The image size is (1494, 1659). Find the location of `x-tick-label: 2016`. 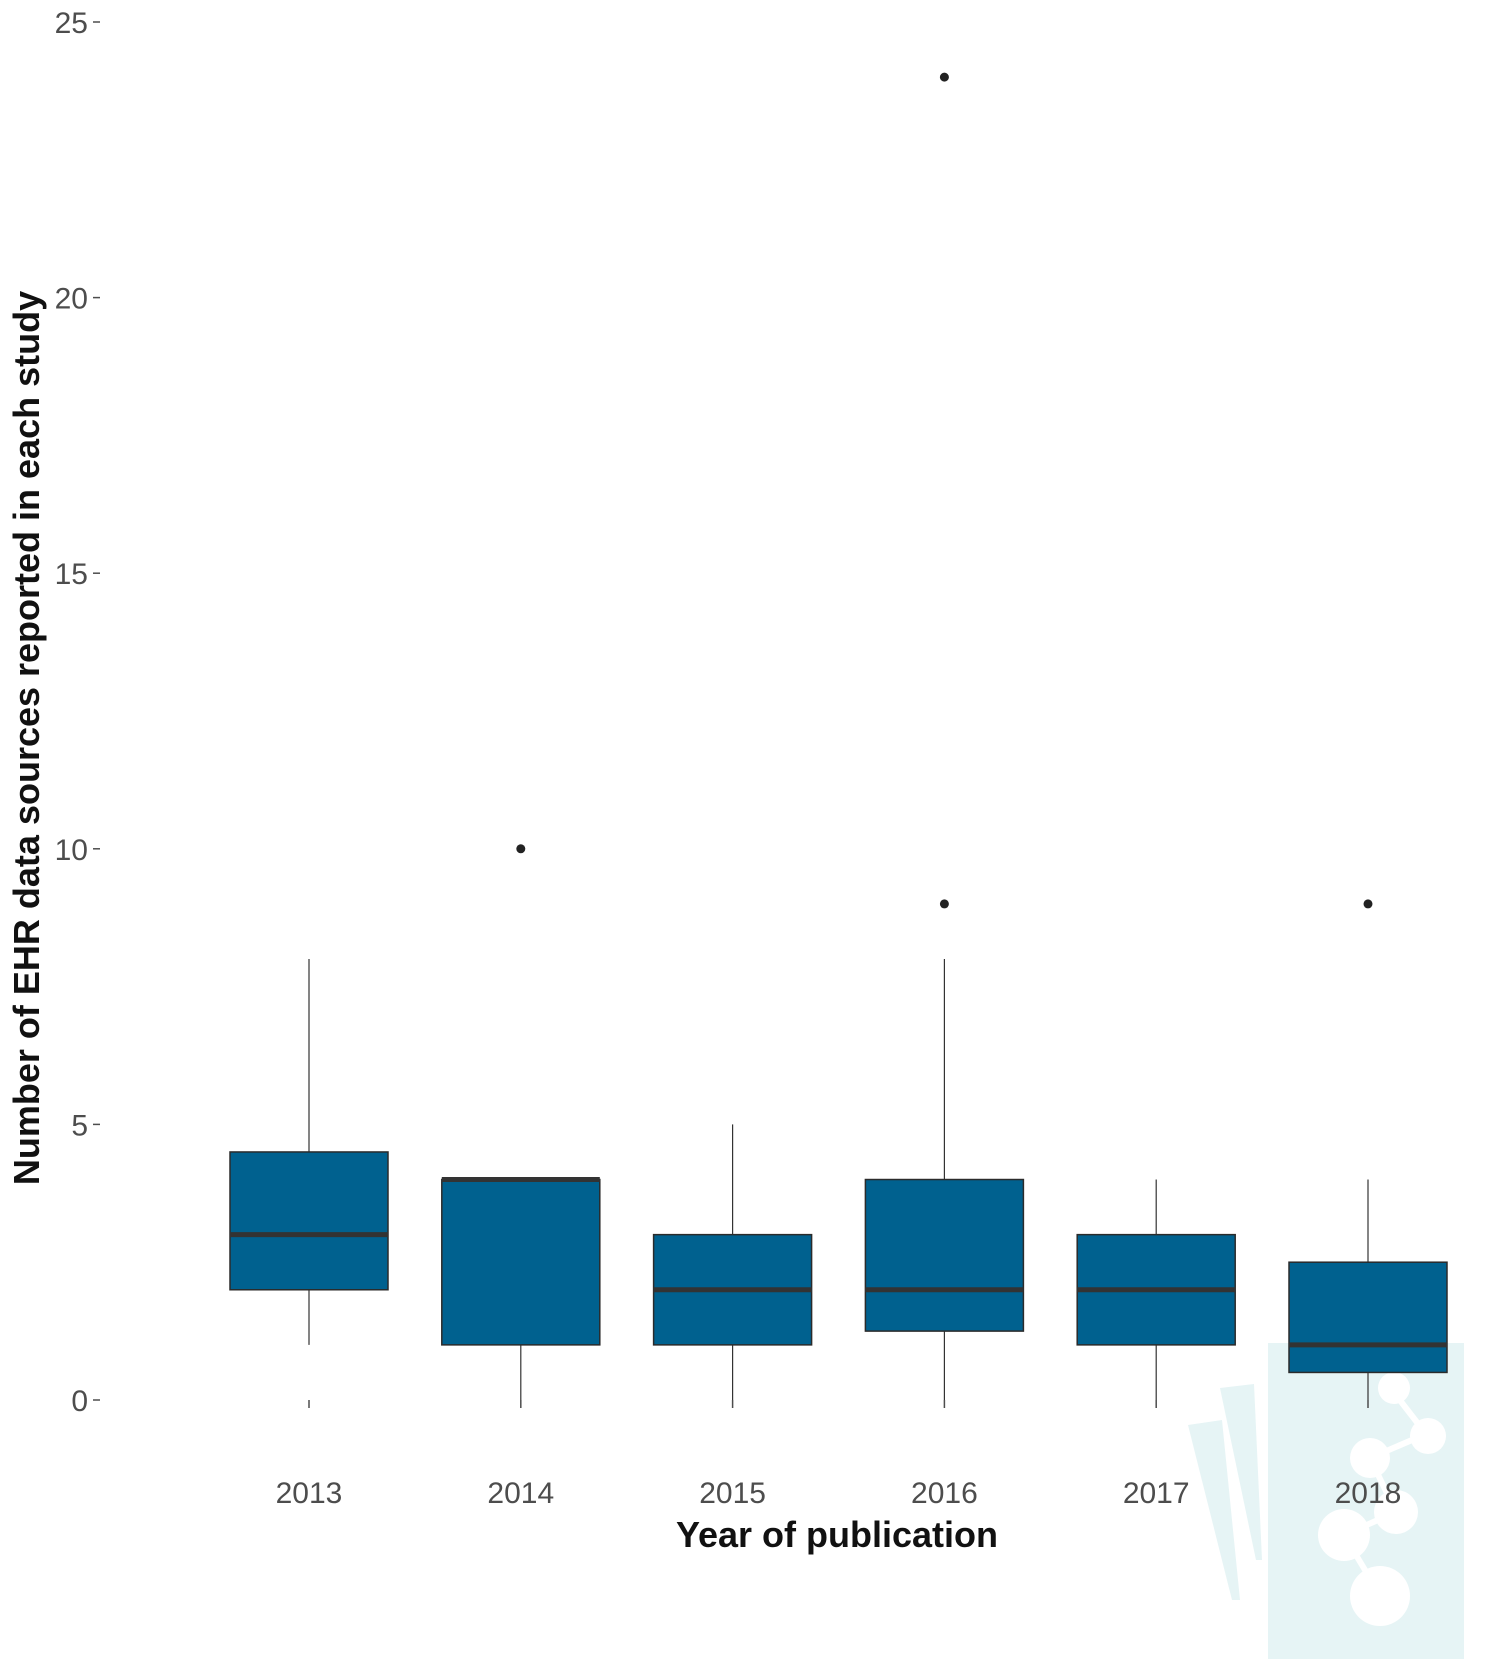

x-tick-label: 2016 is located at coordinates (944, 1493).